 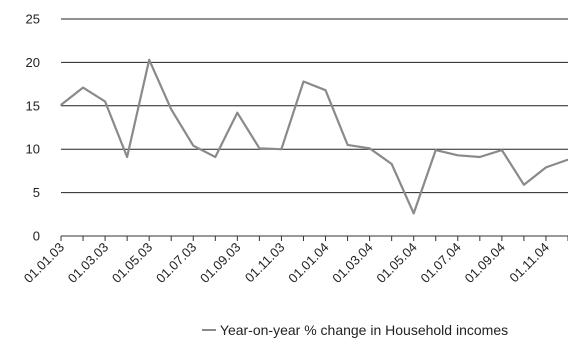 What do you see at coordinates (352, 263) in the screenshot?
I see `x-tick-label: 01.03.04` at bounding box center [352, 263].